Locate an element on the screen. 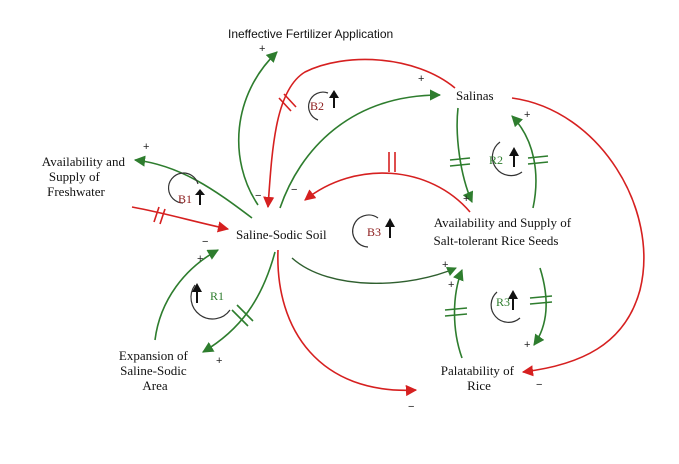 The image size is (679, 464). polarity-expansion: + is located at coordinates (219, 361).